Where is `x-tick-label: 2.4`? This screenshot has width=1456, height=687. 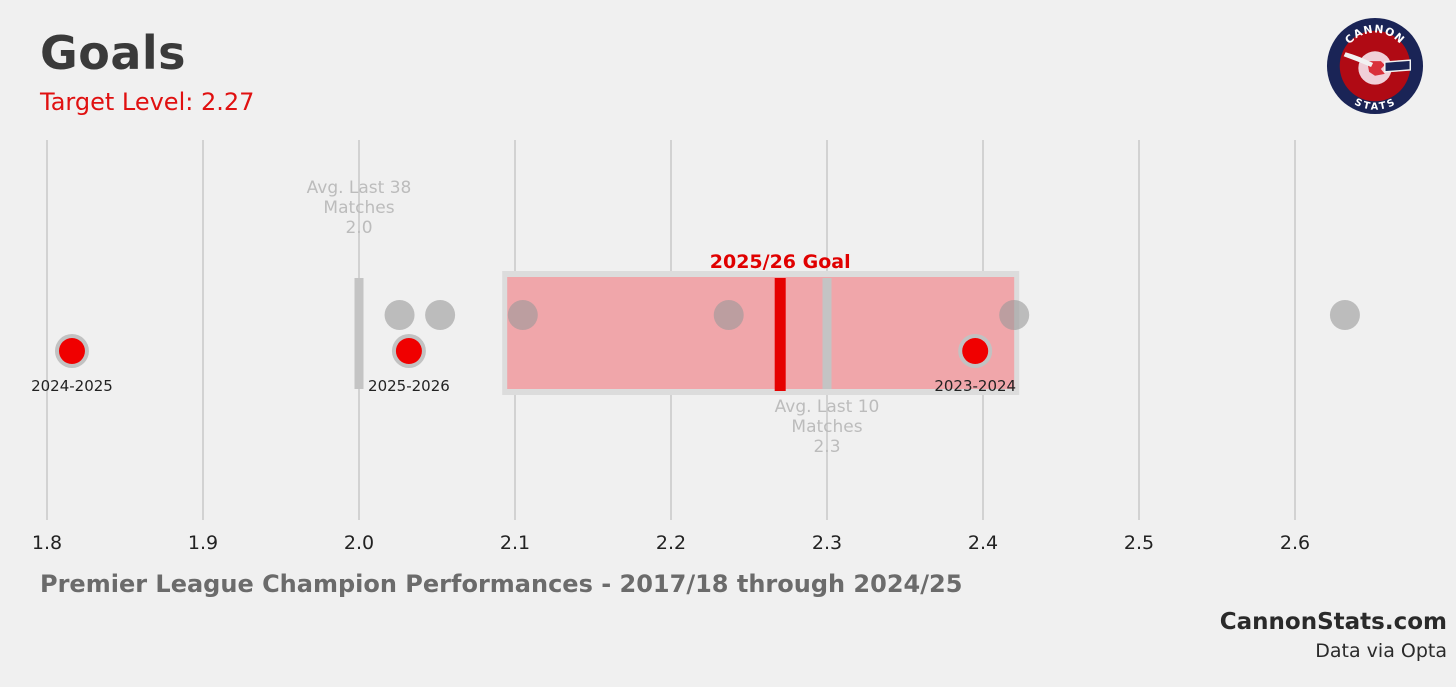
x-tick-label: 2.4 is located at coordinates (983, 543).